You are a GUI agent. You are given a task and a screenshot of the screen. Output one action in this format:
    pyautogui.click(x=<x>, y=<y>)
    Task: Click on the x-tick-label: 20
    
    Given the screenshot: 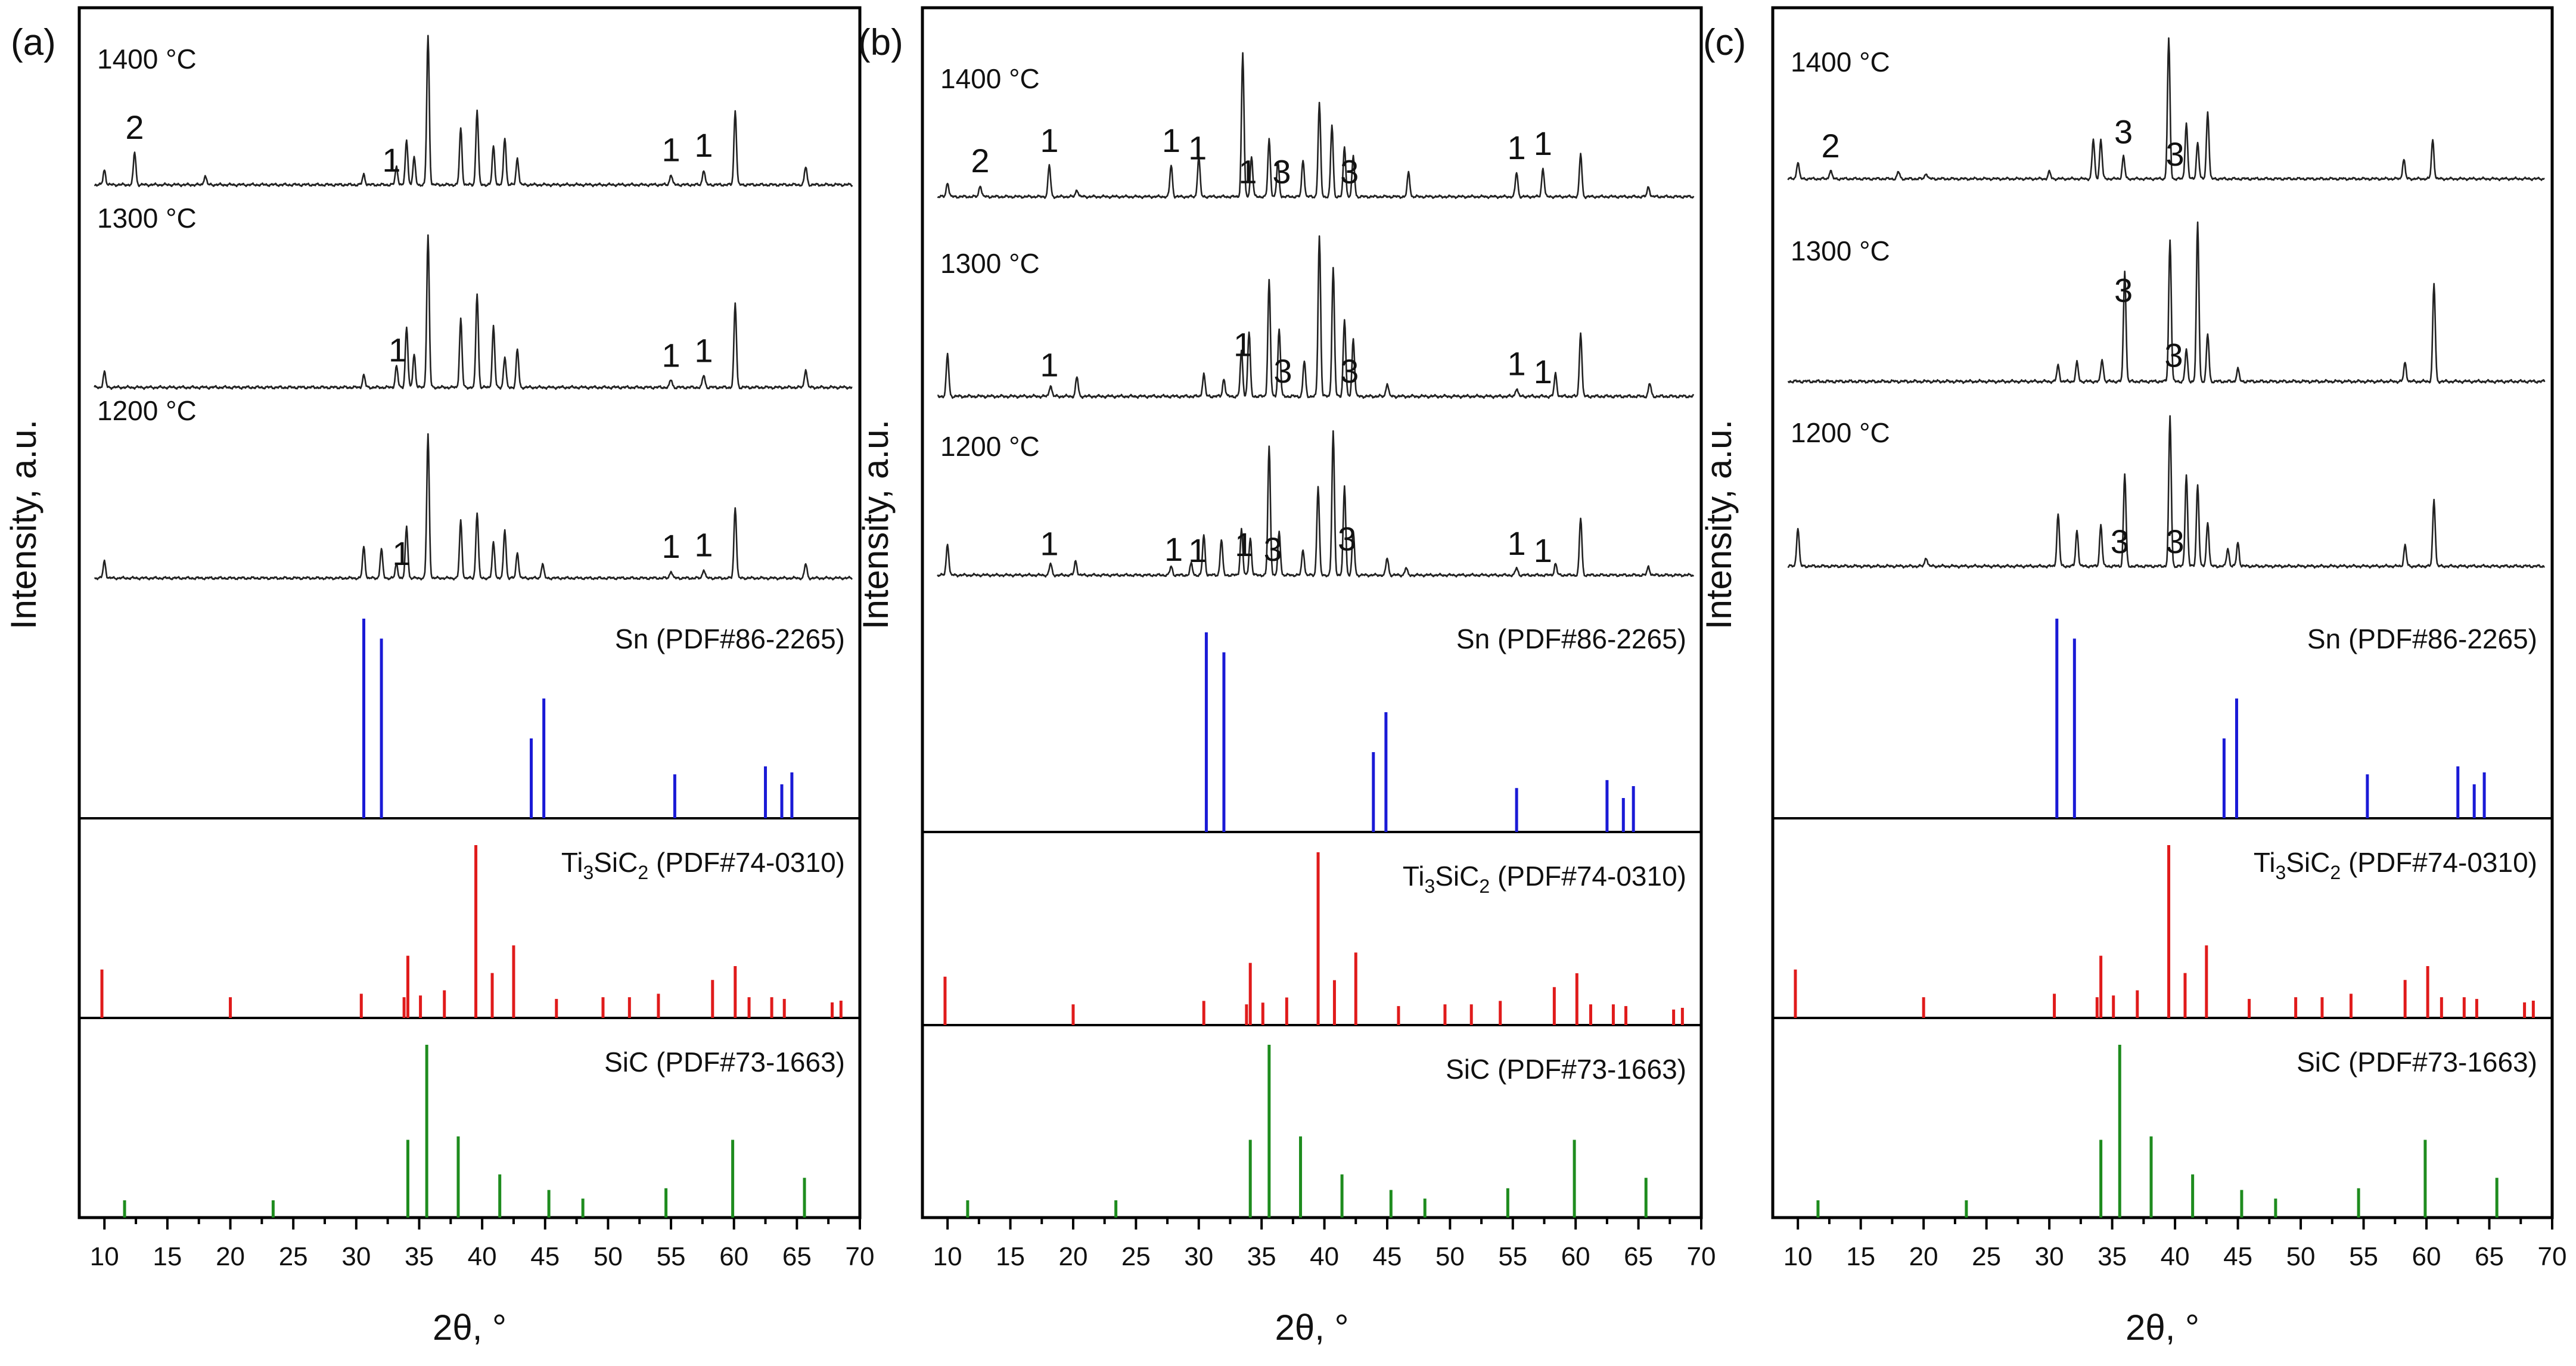 What is the action you would take?
    pyautogui.click(x=231, y=1256)
    